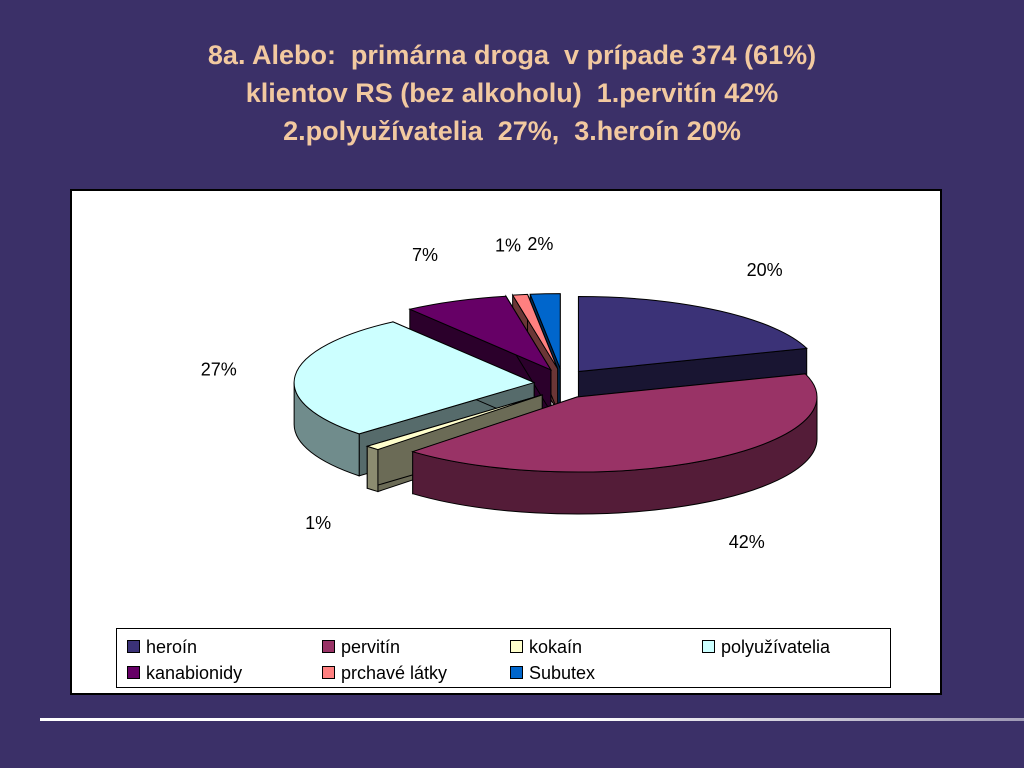 The height and width of the screenshot is (768, 1024). Describe the element at coordinates (765, 270) in the screenshot. I see `pct-label-heroín: 20%` at that location.